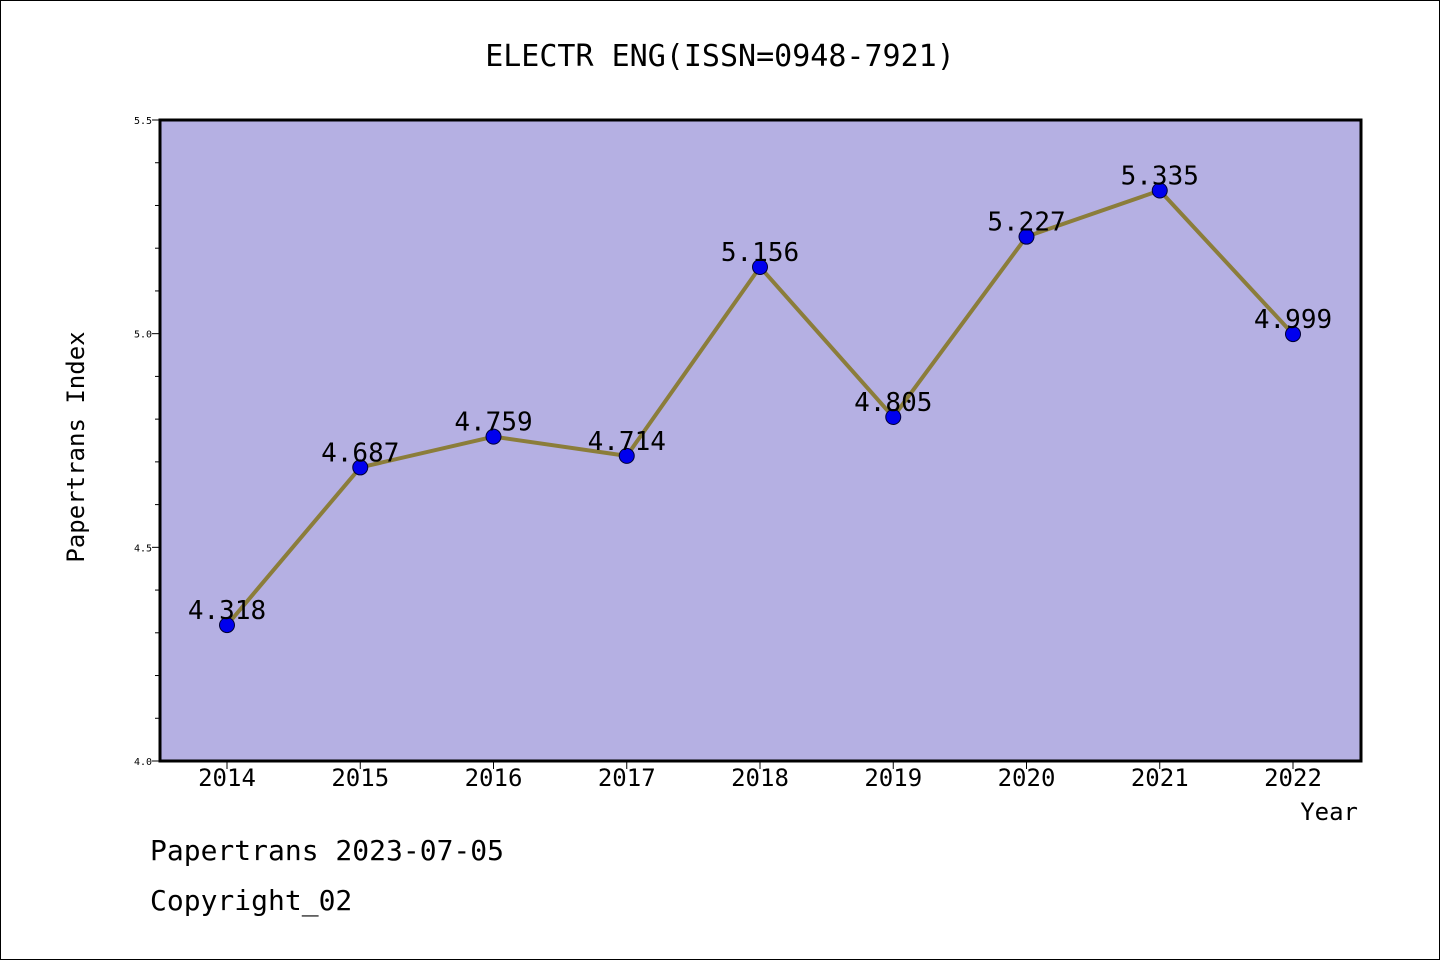  What do you see at coordinates (627, 442) in the screenshot?
I see `data-label: 4.714` at bounding box center [627, 442].